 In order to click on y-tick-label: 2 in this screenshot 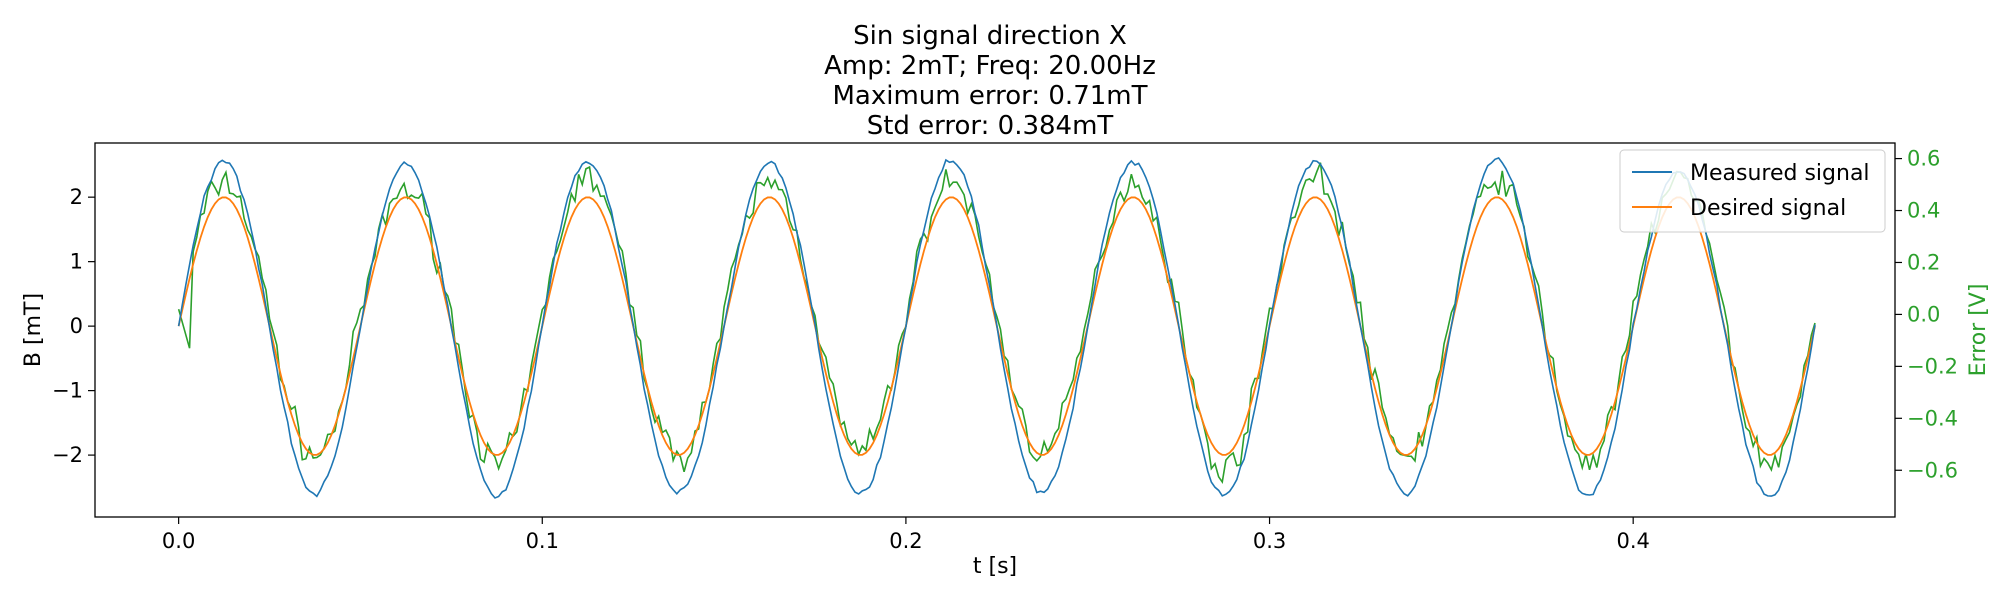, I will do `click(76, 197)`.